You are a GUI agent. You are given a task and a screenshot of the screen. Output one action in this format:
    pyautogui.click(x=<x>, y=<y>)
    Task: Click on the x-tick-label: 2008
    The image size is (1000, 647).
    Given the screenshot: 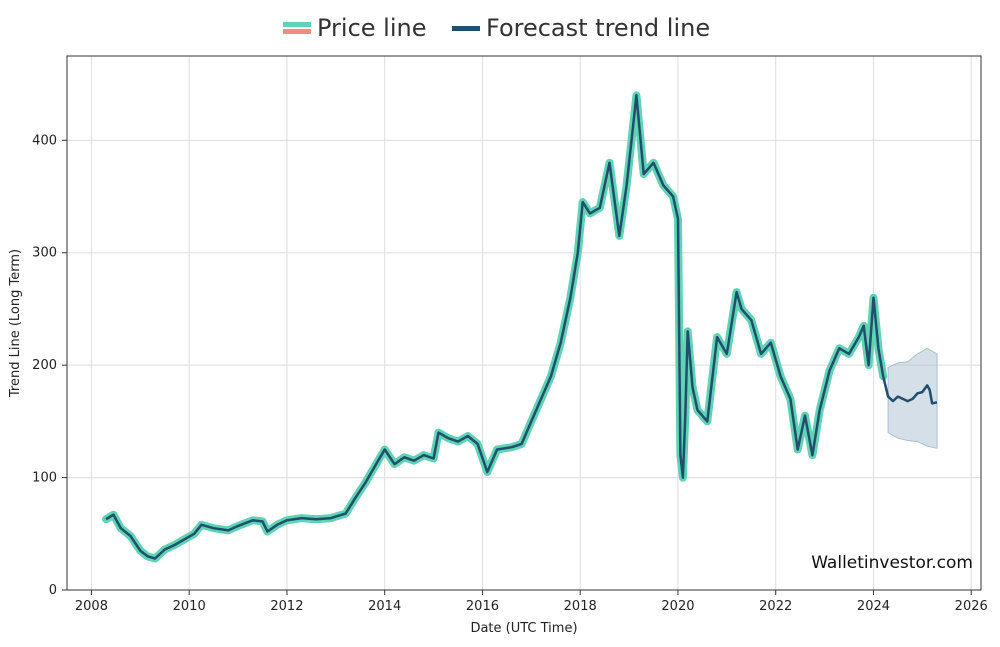 What is the action you would take?
    pyautogui.click(x=91, y=606)
    